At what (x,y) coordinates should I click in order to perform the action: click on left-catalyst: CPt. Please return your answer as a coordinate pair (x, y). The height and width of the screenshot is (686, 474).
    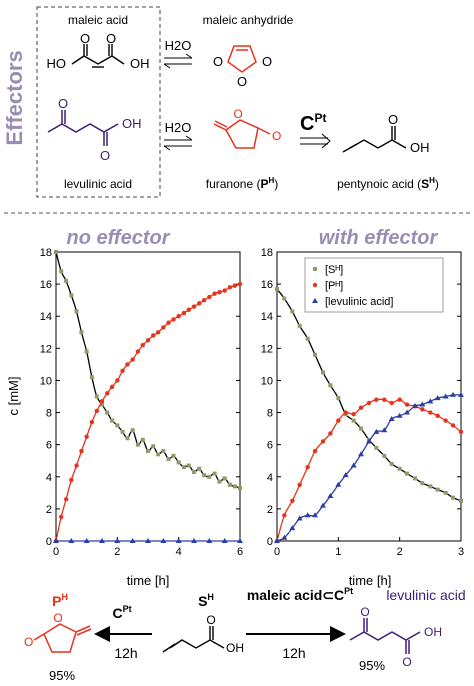
    Looking at the image, I should click on (121, 612).